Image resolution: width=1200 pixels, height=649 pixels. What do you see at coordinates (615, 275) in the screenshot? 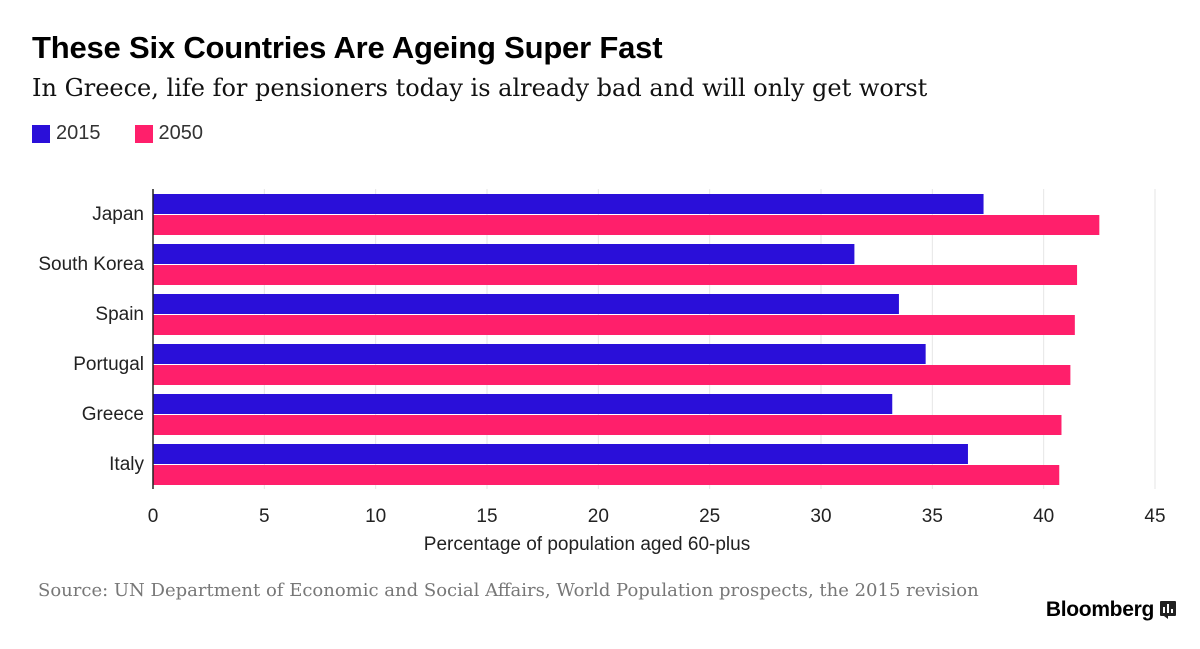
I see `bar-2050-south-korea` at bounding box center [615, 275].